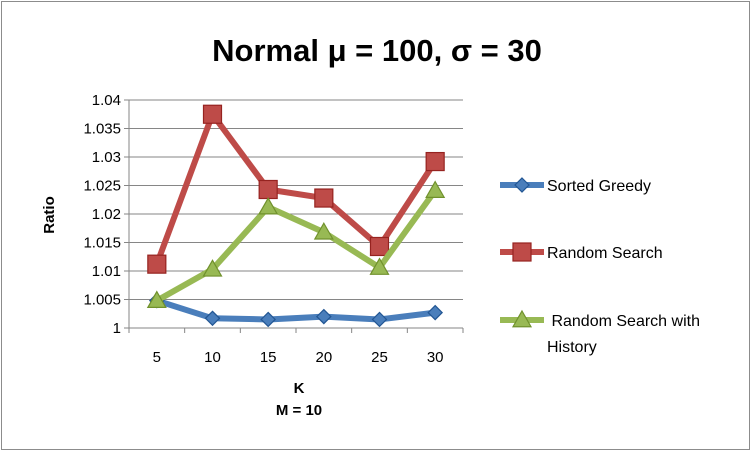  I want to click on x-axis-sublabel: M = 10, so click(299, 410).